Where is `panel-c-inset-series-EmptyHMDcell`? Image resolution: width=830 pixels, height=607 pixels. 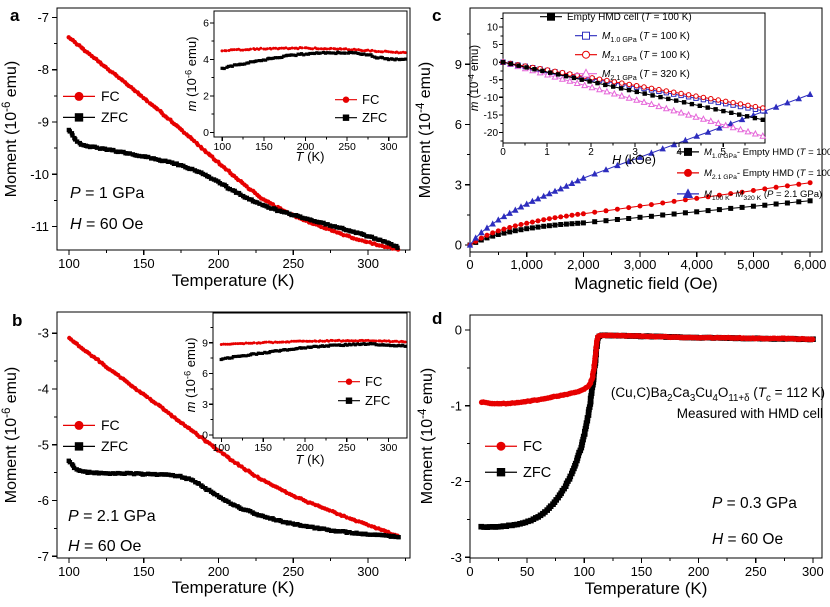 panel-c-inset-series-EmptyHMDcell is located at coordinates (632, 91).